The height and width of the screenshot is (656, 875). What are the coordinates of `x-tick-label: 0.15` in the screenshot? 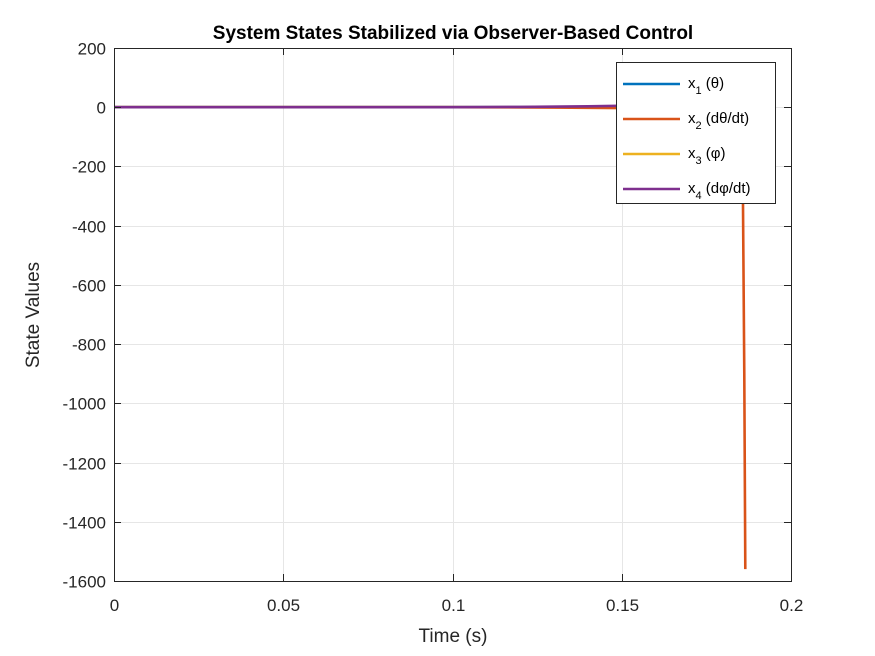 It's located at (622, 605).